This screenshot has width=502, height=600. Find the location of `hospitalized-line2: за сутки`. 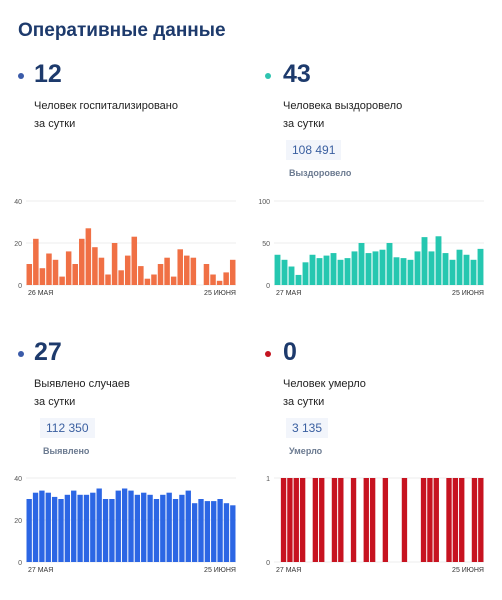

hospitalized-line2: за сутки is located at coordinates (55, 124).